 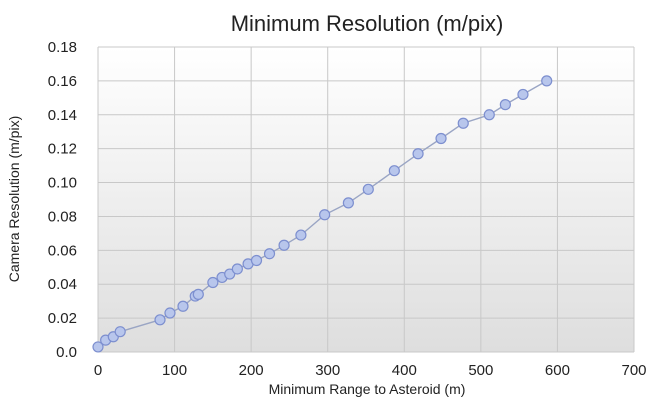 I want to click on y-tick-label: 0.14, so click(x=62, y=115).